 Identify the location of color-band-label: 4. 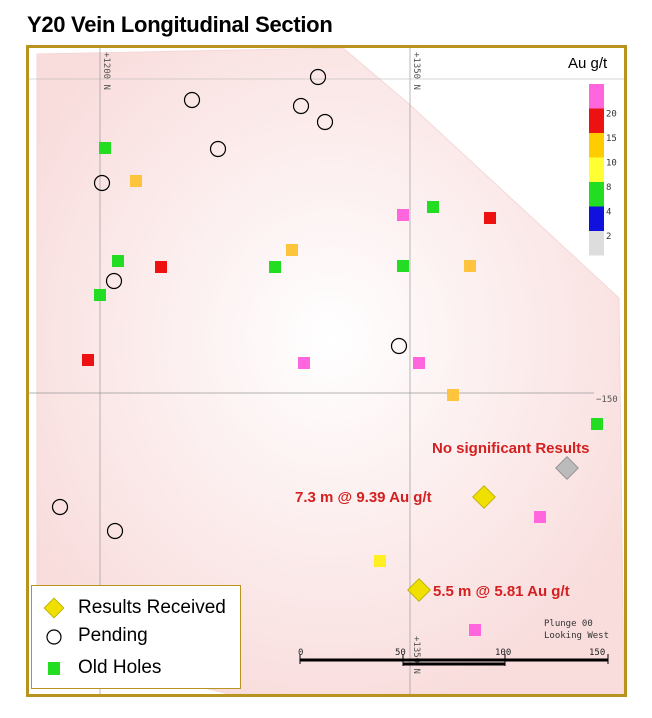
(608, 213).